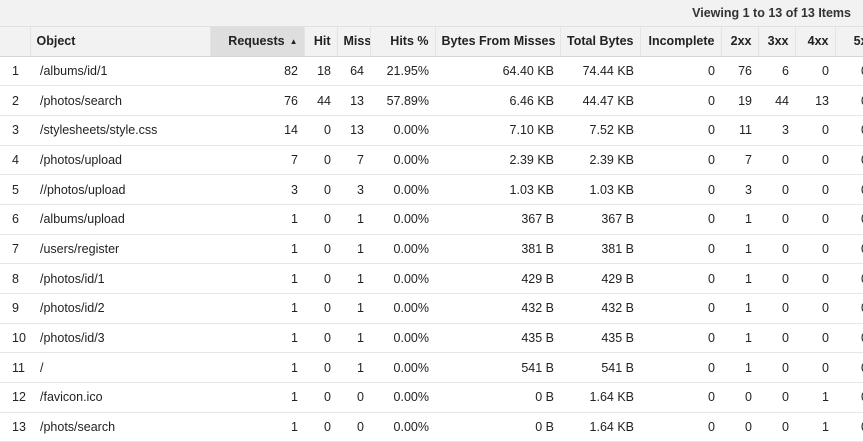  I want to click on col-header-incomplete: Incomplete, so click(681, 42).